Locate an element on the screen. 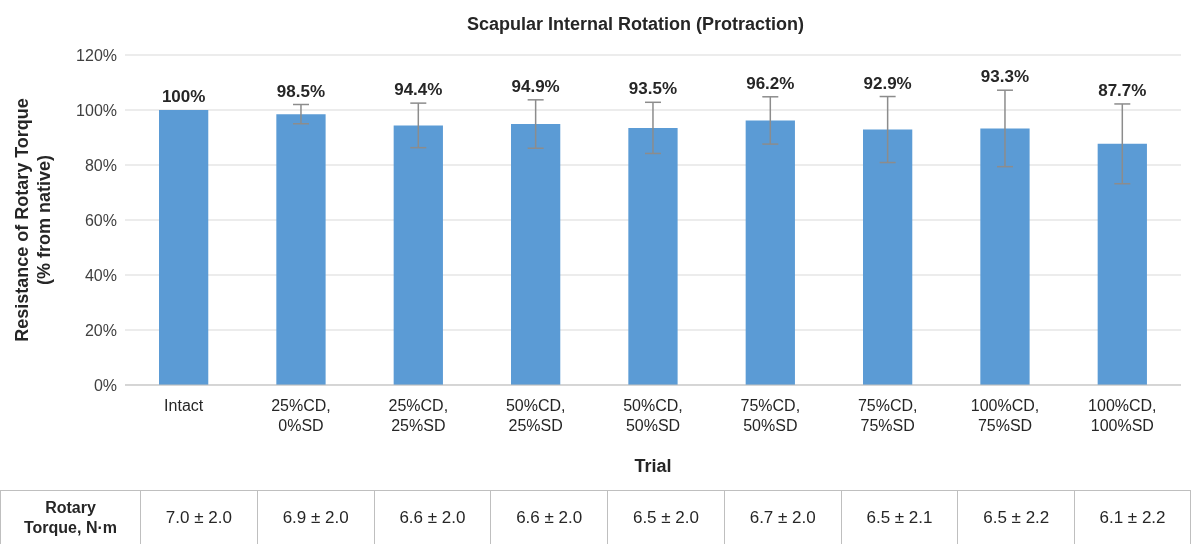  data-label: 98.5% is located at coordinates (301, 91).